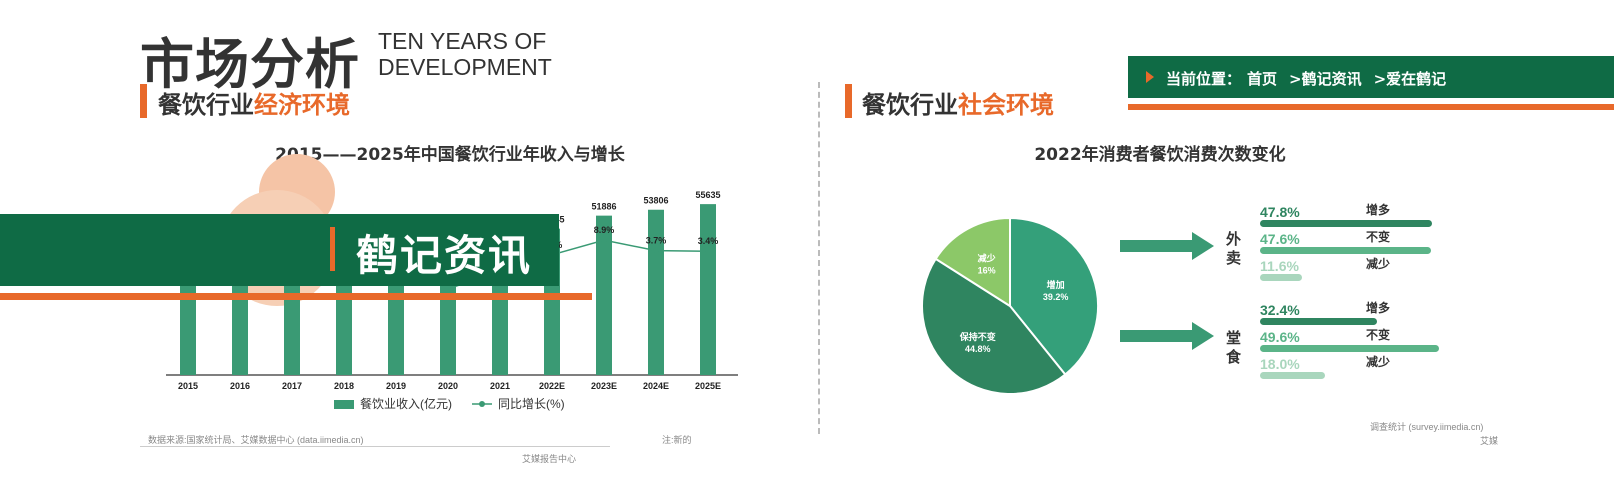 The width and height of the screenshot is (1614, 500). What do you see at coordinates (531, 404) in the screenshot?
I see `legend-label: 同比增长(%)` at bounding box center [531, 404].